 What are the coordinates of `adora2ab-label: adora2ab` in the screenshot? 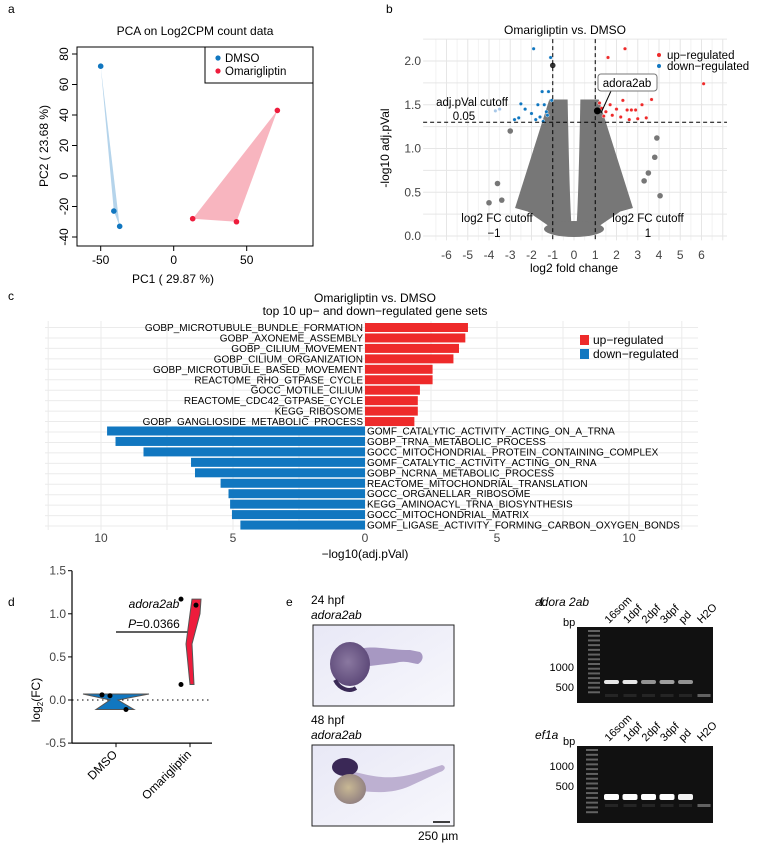 It's located at (627, 84).